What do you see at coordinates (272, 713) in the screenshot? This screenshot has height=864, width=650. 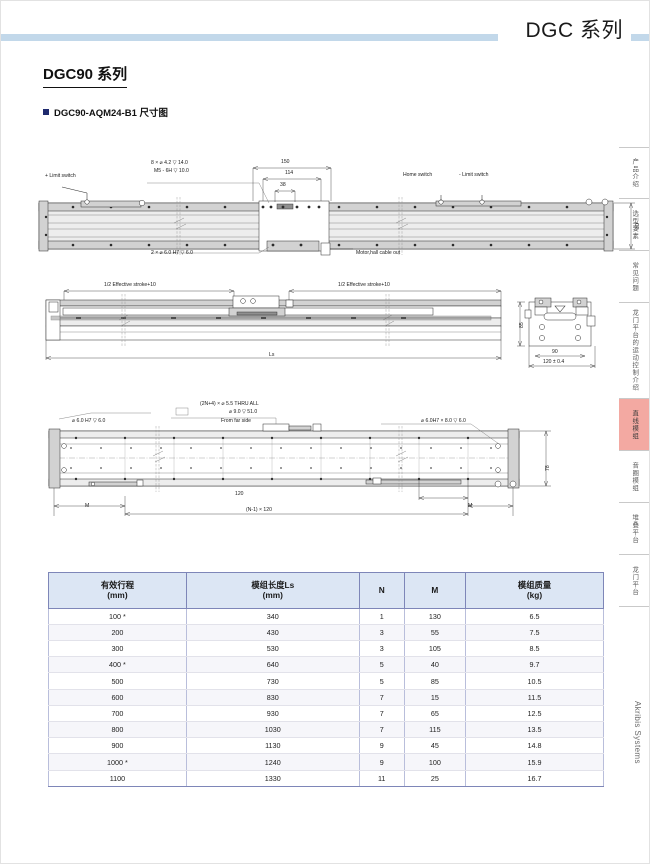 I see `table-cell-r6-c1: 930` at bounding box center [272, 713].